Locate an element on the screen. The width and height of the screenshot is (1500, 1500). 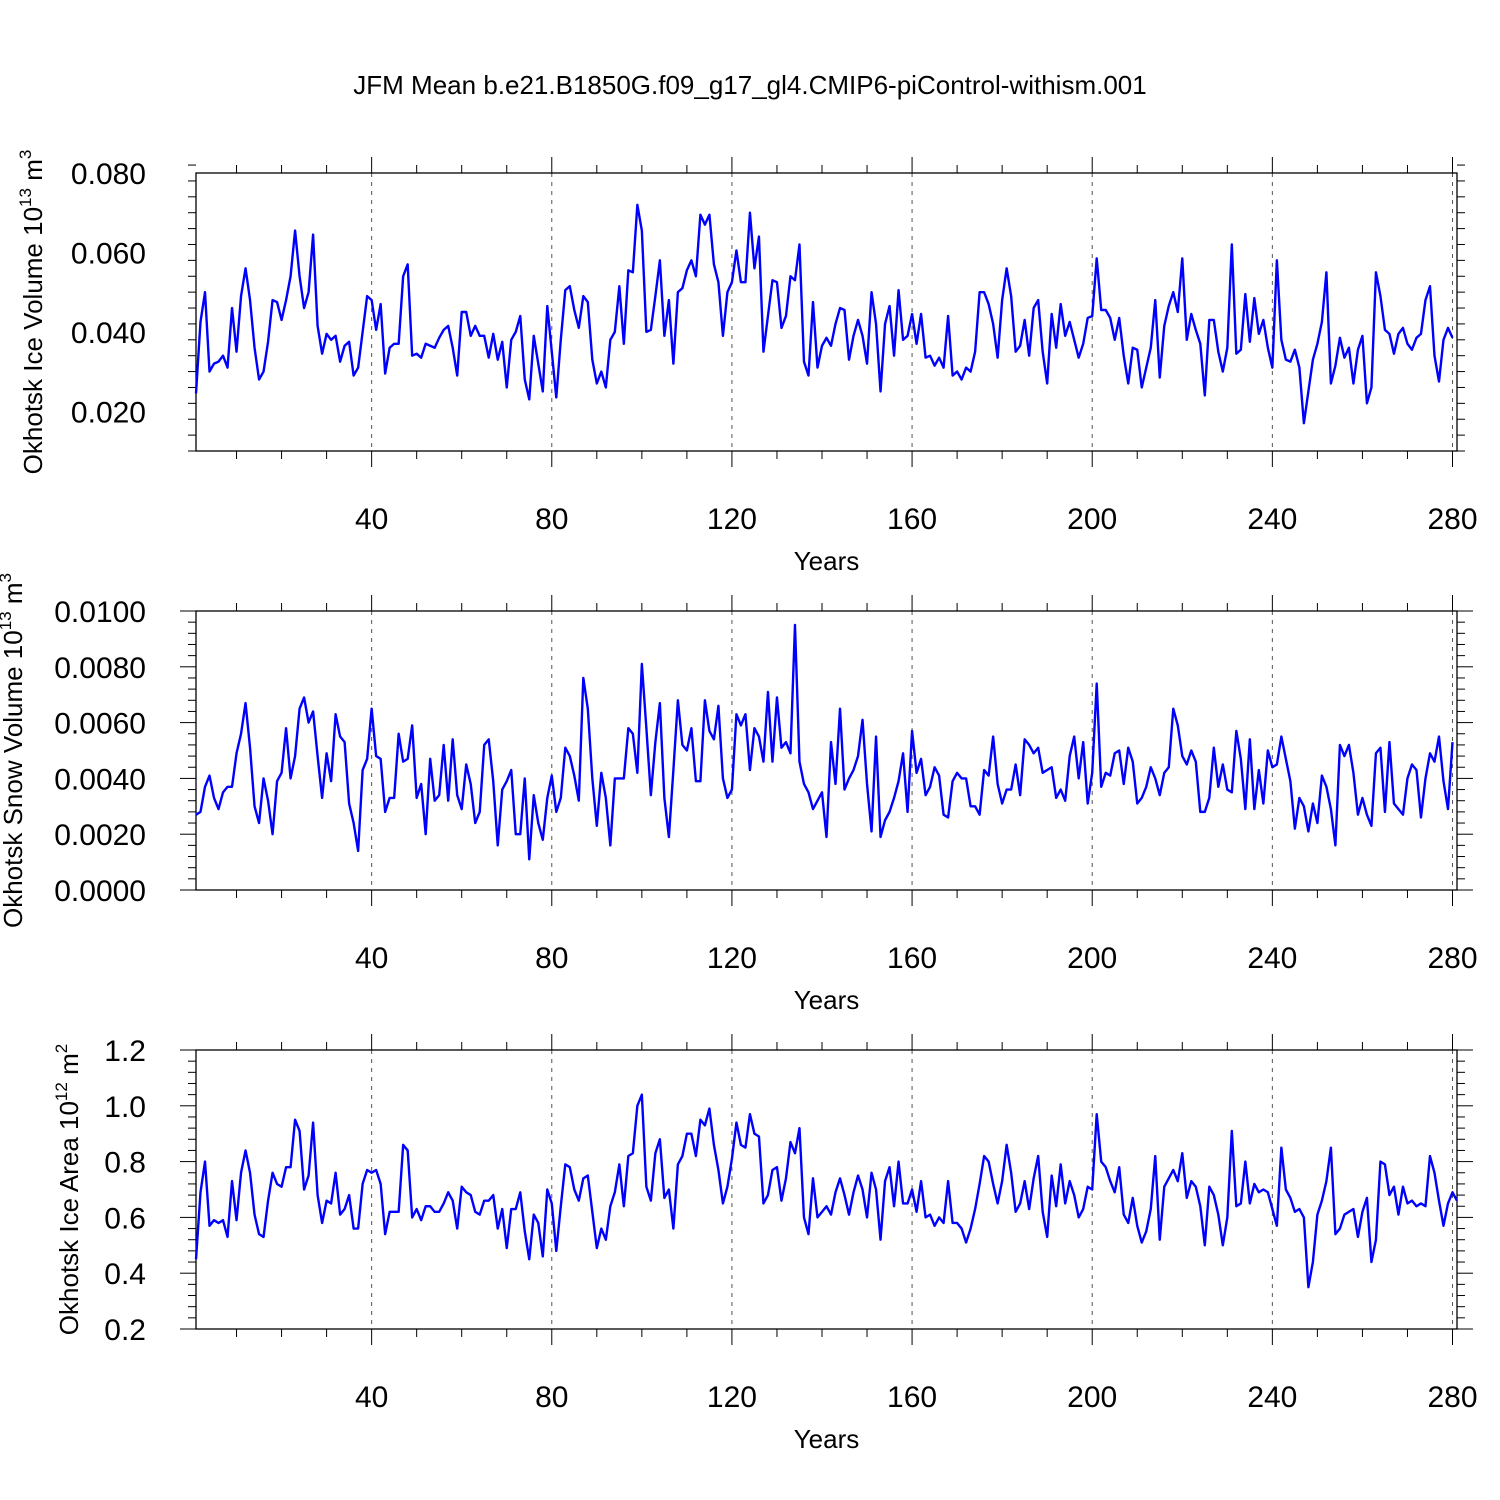
y-axis-title: Okhotsk Snow Volume 1013 m3 is located at coordinates (14, 750).